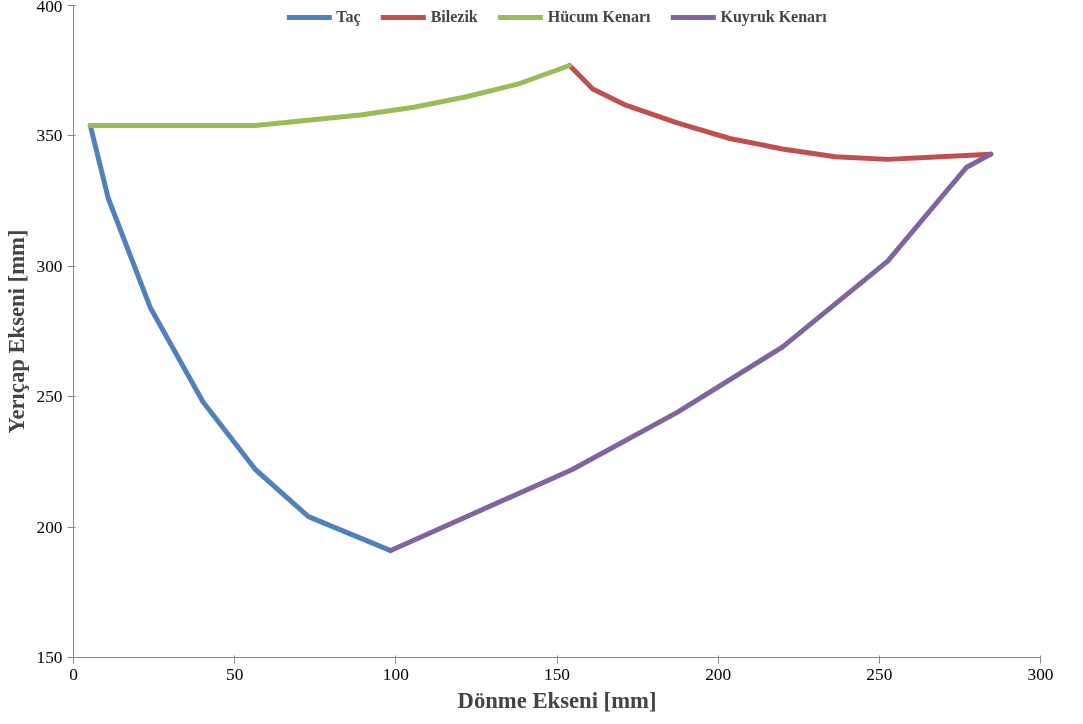 The width and height of the screenshot is (1083, 724). I want to click on x-tick-label: 150, so click(557, 674).